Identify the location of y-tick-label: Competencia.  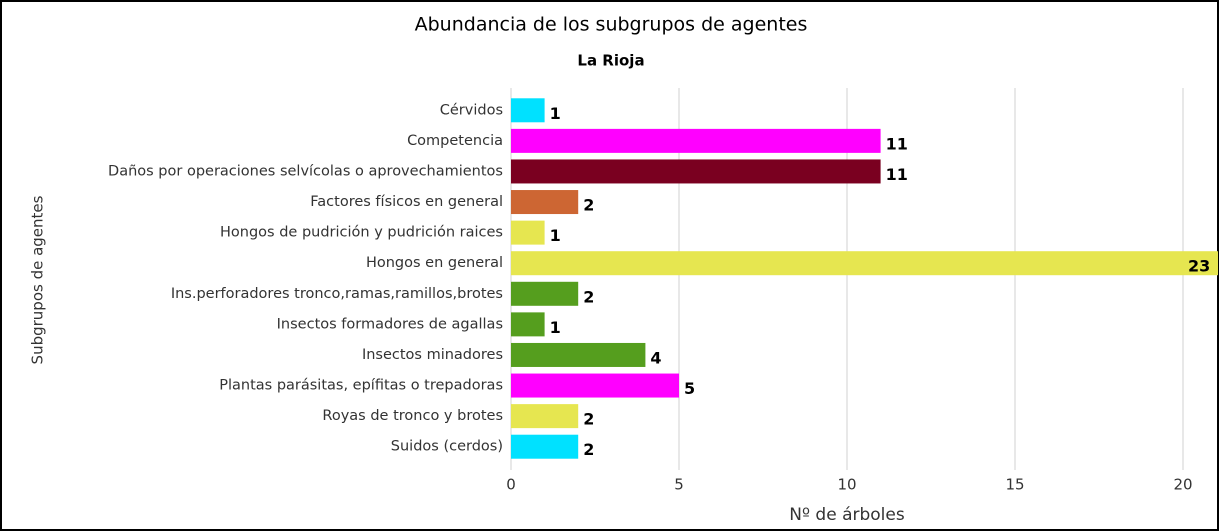
(455, 141).